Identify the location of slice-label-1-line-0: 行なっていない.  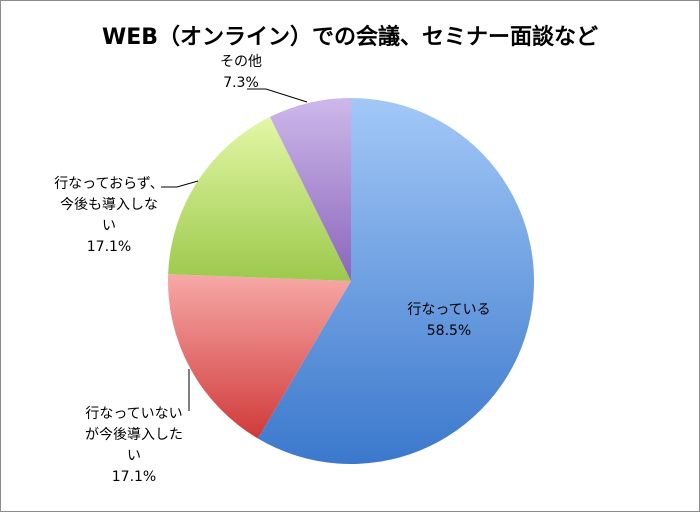
(133, 414).